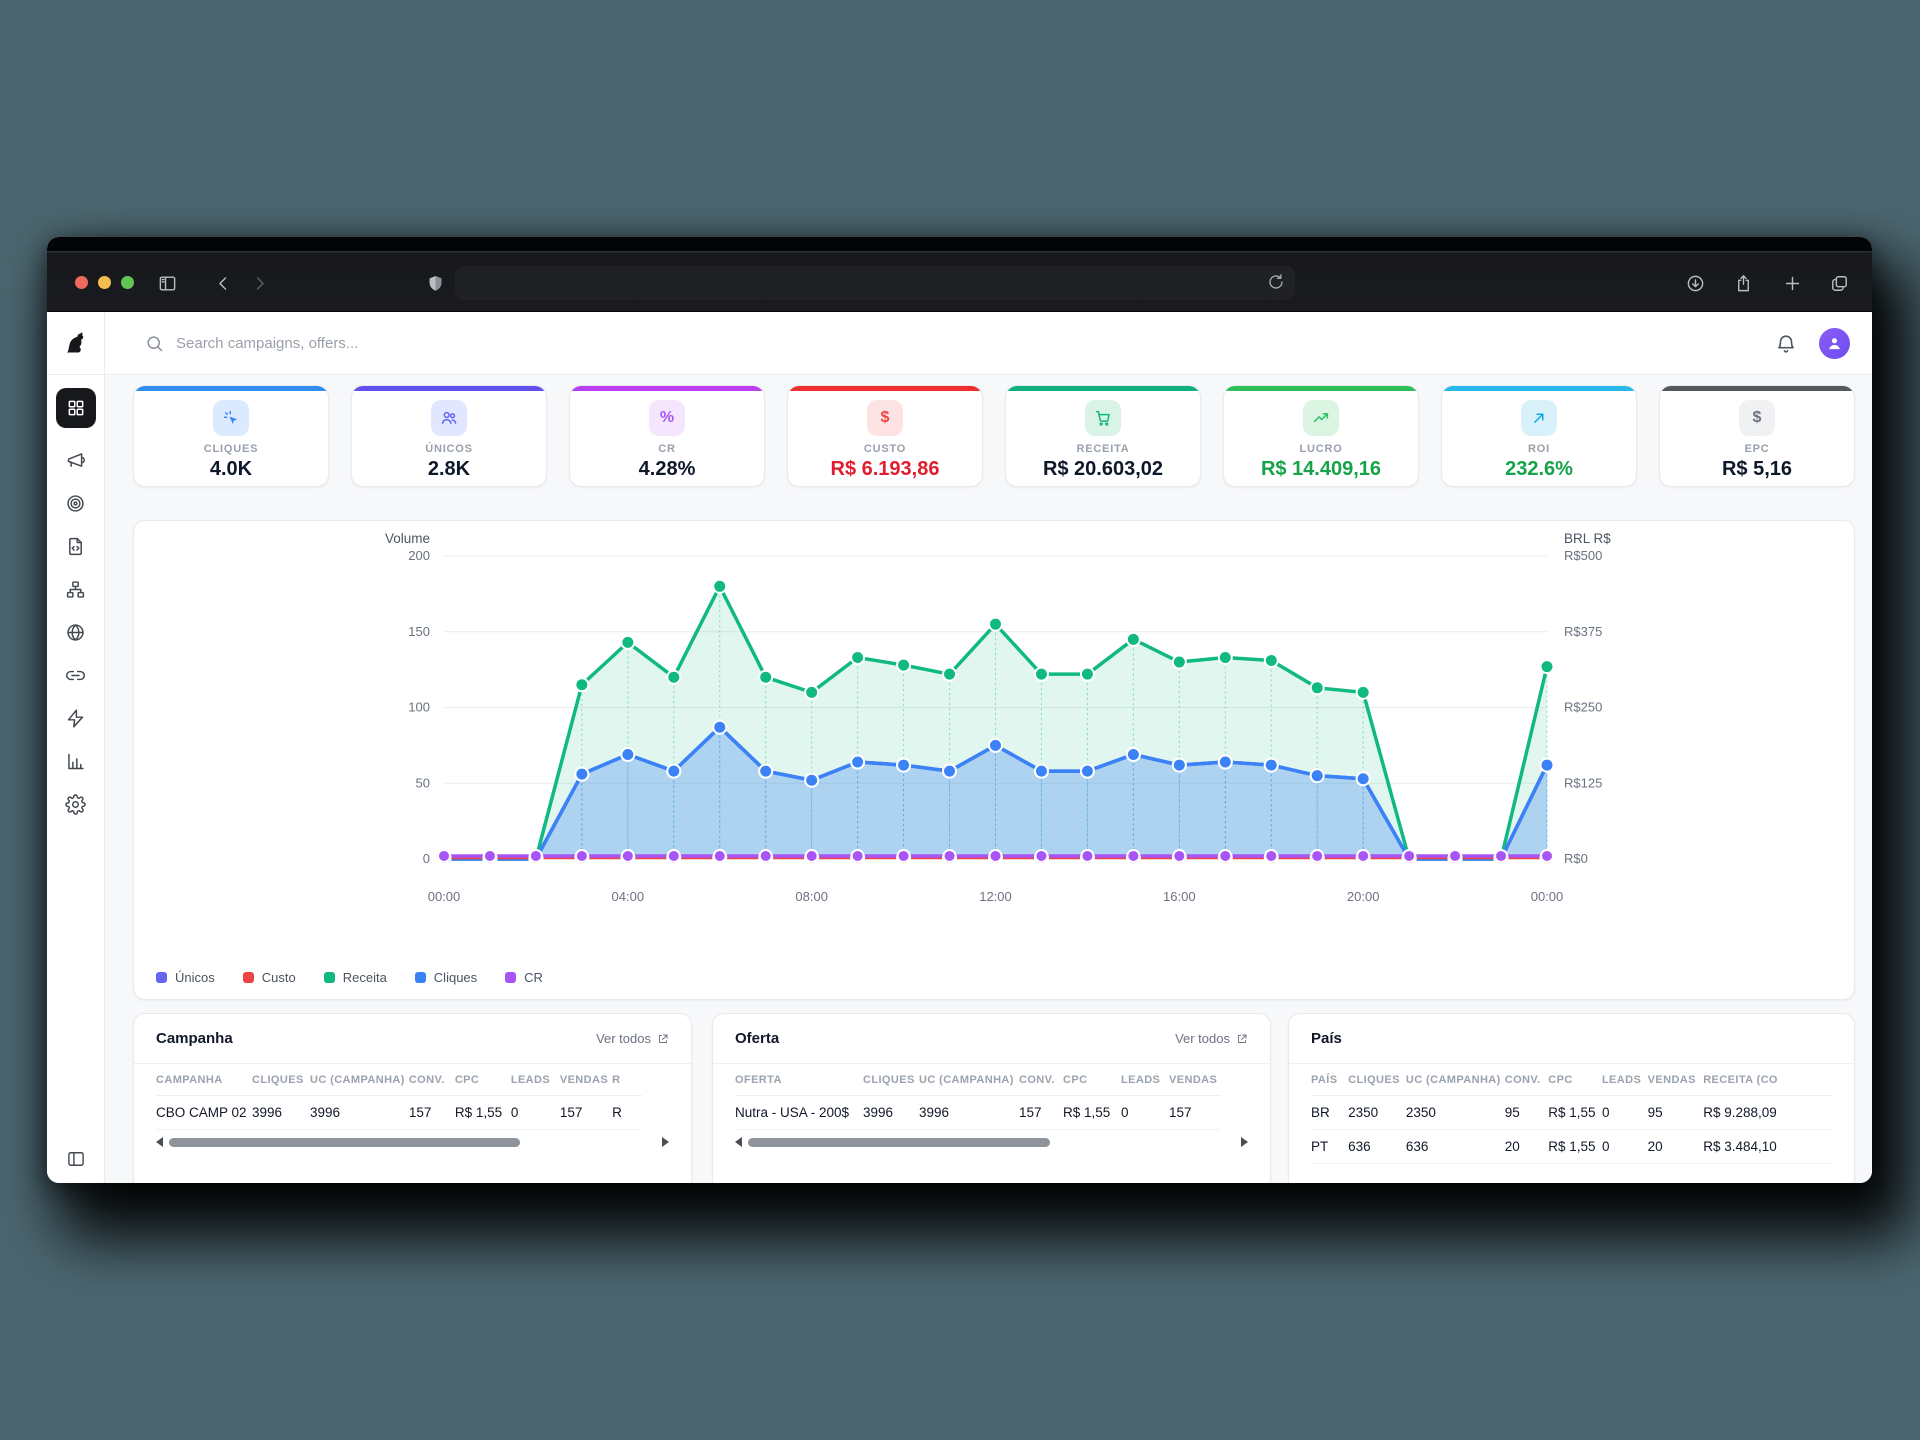  I want to click on chart-legend: Únicos Custo Receita Cliques CR, so click(349, 977).